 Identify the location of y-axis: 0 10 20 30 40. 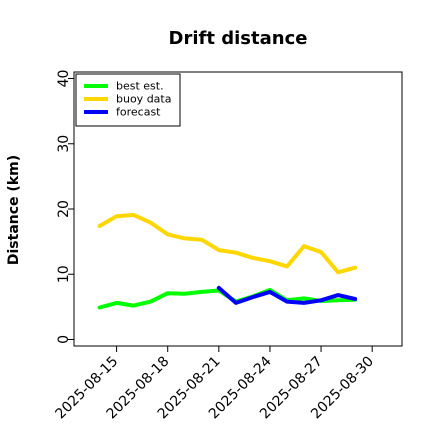
(65, 207).